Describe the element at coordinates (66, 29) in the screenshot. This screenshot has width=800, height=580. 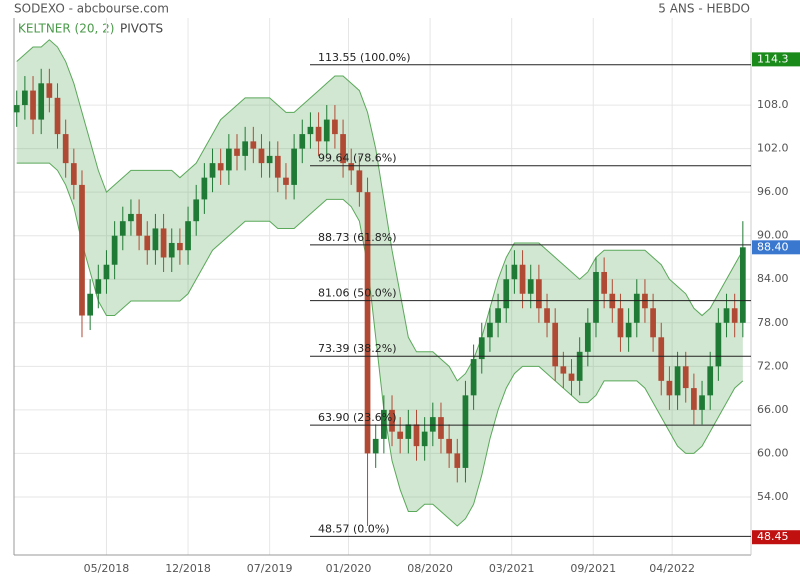
I see `legend-entry: KELTNER (20, 2)` at that location.